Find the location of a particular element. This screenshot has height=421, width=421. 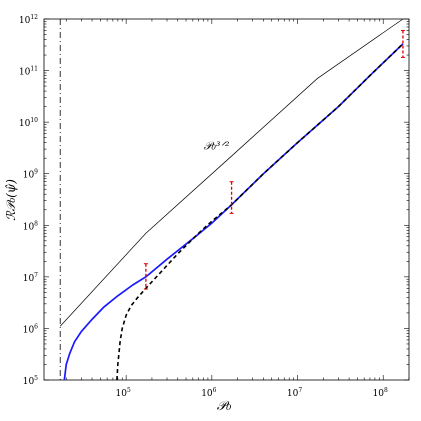

x-tick-label: 10⁶ is located at coordinates (208, 393).